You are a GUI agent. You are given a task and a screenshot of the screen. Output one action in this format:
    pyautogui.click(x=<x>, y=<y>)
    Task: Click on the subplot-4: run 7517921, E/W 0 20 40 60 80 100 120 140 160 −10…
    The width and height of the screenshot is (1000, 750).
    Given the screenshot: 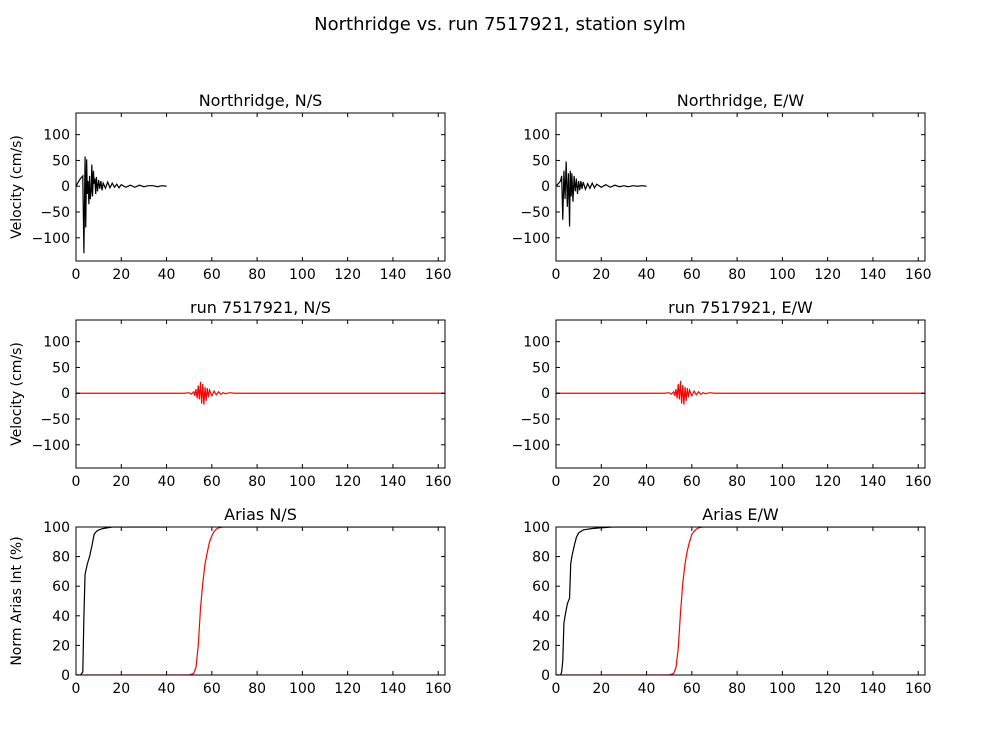 What is the action you would take?
    pyautogui.click(x=722, y=394)
    